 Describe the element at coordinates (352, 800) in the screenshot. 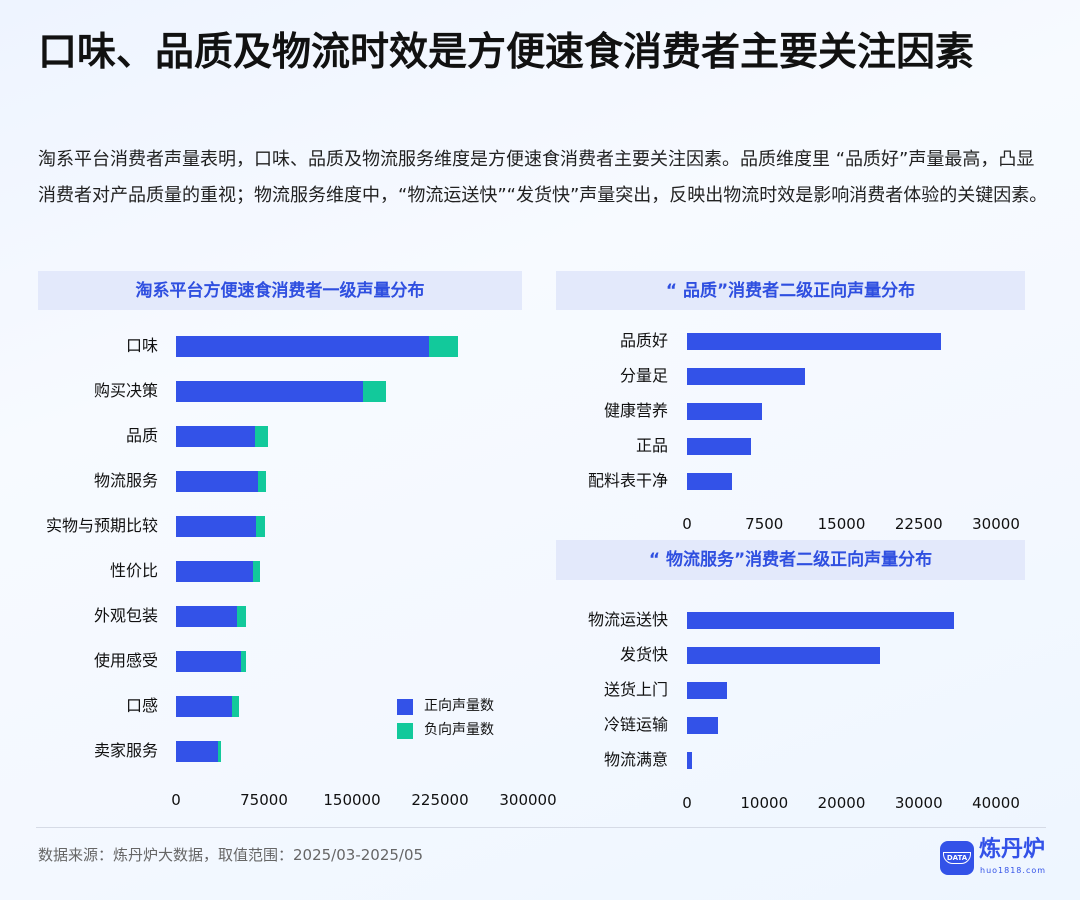

I see `x-tick-label: 150000` at that location.